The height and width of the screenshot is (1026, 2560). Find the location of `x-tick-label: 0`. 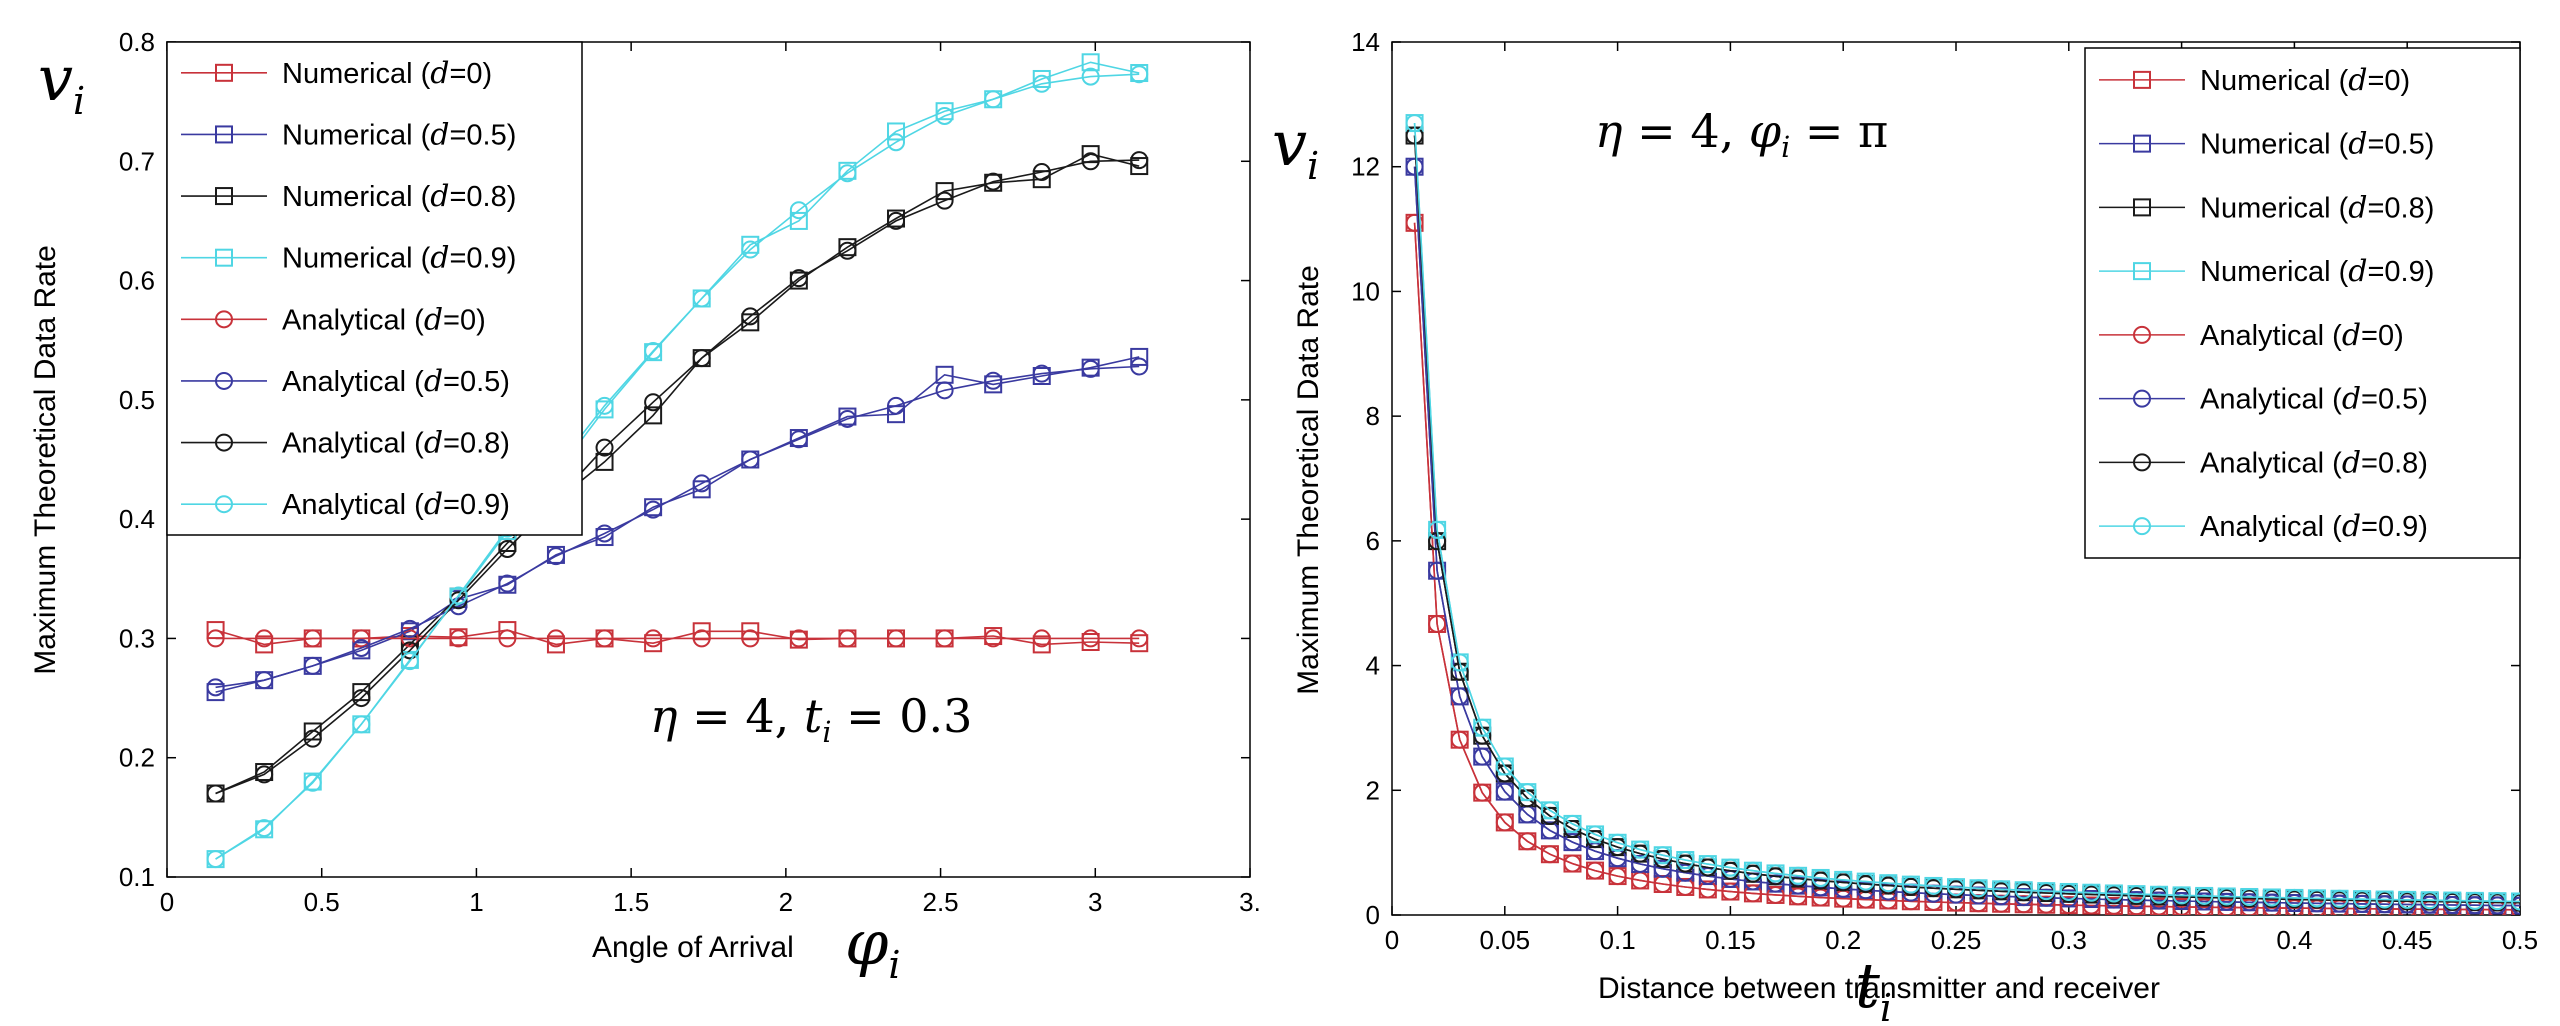

x-tick-label: 0 is located at coordinates (167, 902).